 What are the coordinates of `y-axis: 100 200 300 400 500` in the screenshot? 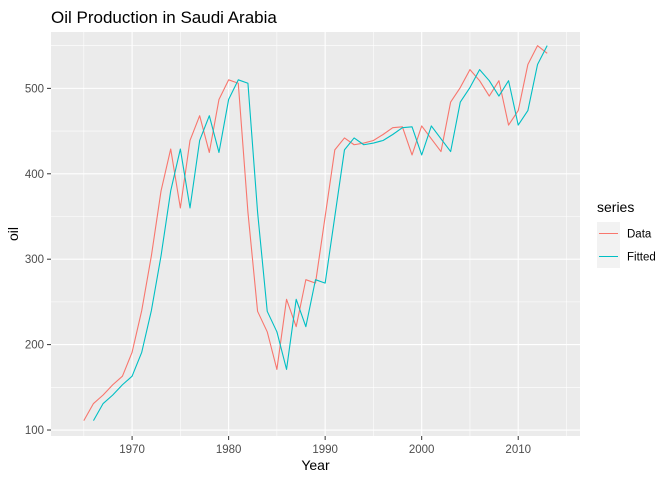 It's located at (38, 260).